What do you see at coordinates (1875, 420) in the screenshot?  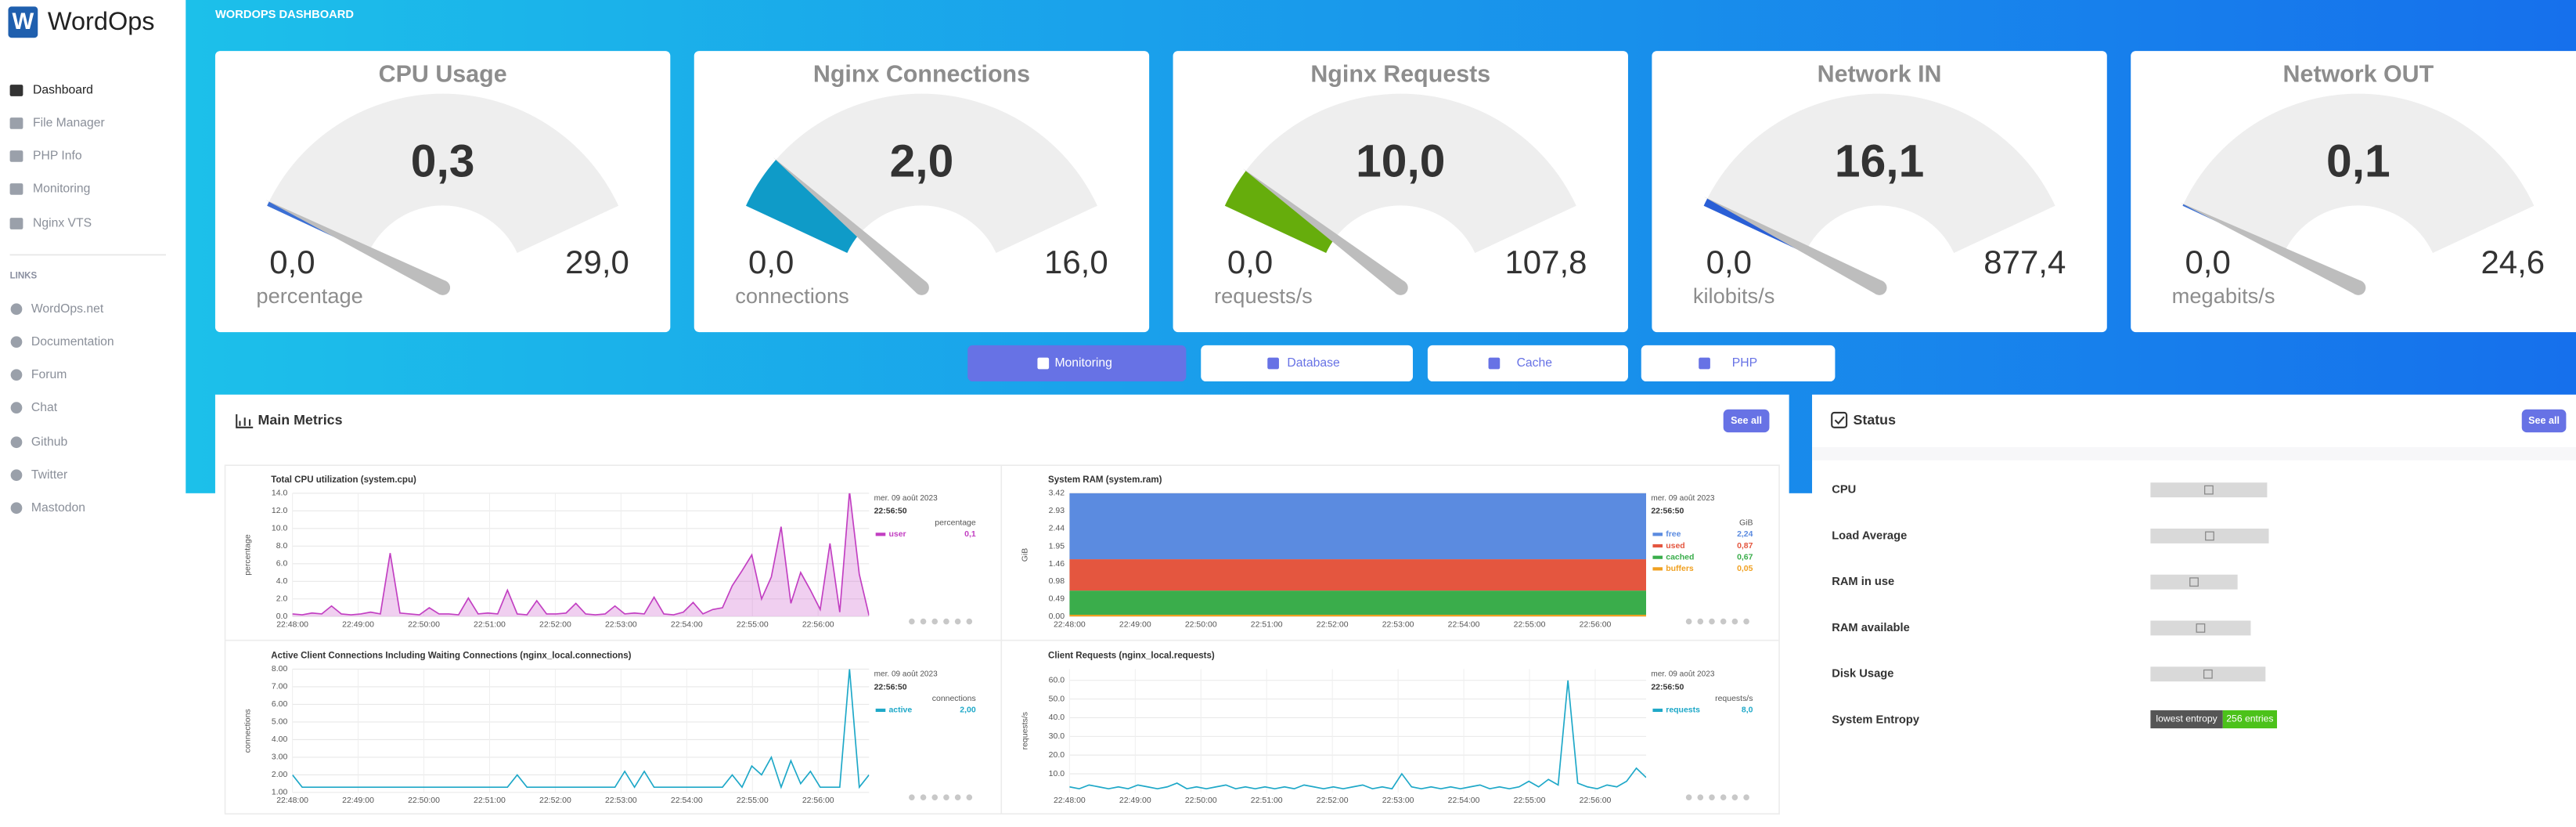 I see `status-title: Status` at bounding box center [1875, 420].